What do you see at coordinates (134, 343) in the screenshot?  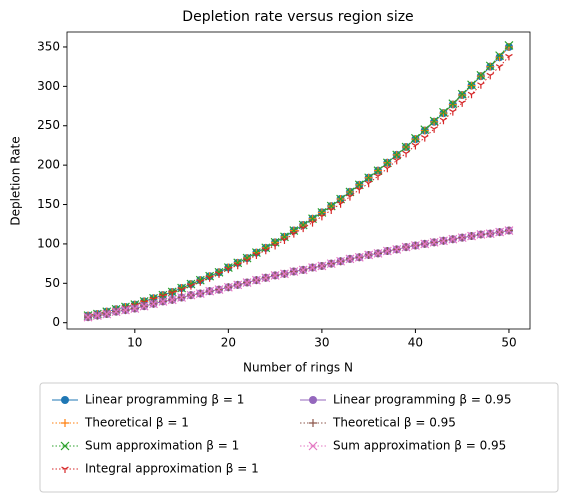 I see `x-tick-label: 10` at bounding box center [134, 343].